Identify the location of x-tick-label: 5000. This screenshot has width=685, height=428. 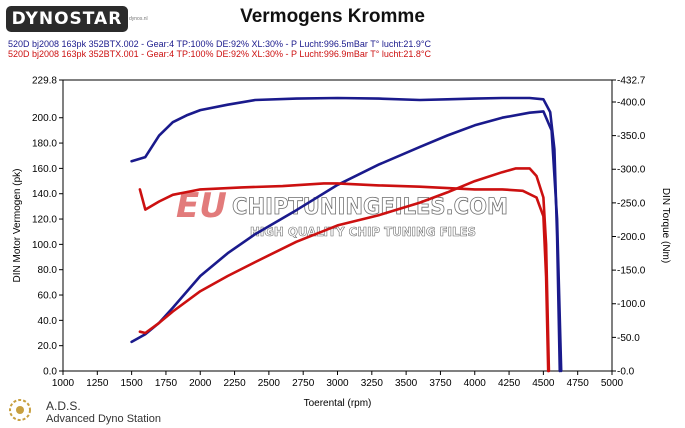
(612, 383).